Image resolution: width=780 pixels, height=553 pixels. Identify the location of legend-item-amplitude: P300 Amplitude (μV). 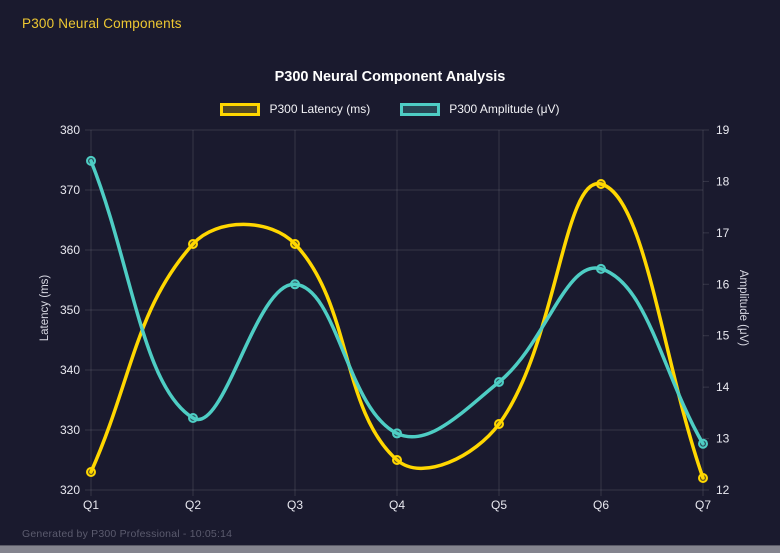
(480, 109).